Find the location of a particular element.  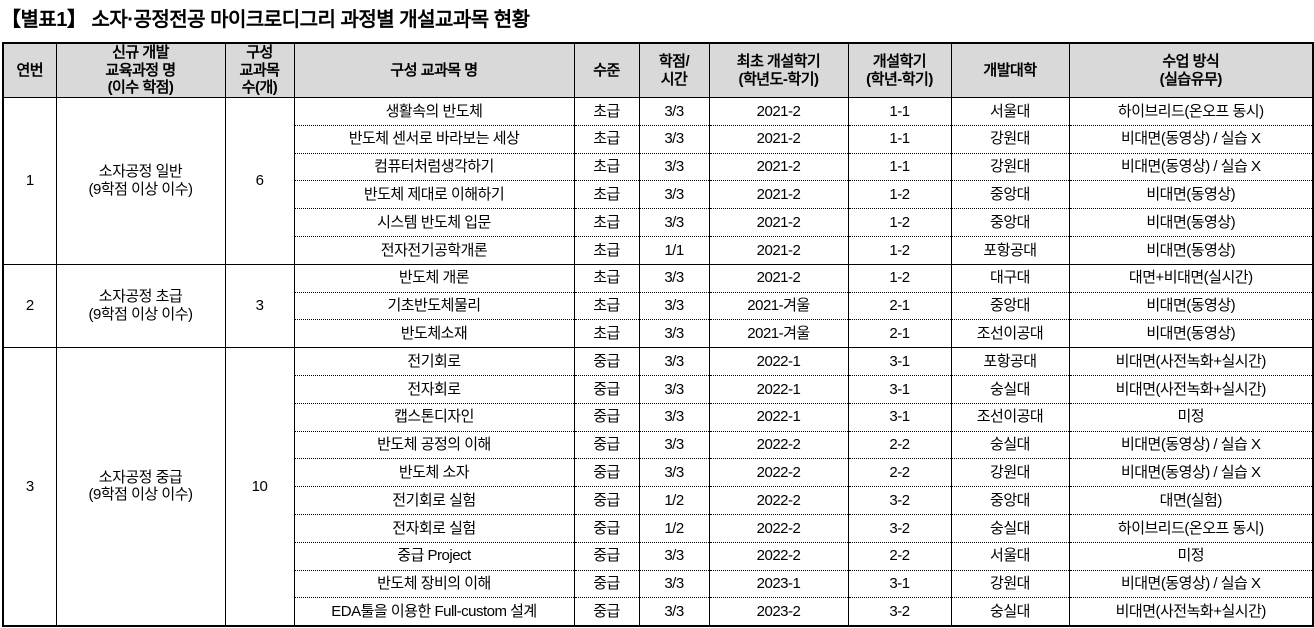

course-name-cell: 반도체 개론 is located at coordinates (434, 278).